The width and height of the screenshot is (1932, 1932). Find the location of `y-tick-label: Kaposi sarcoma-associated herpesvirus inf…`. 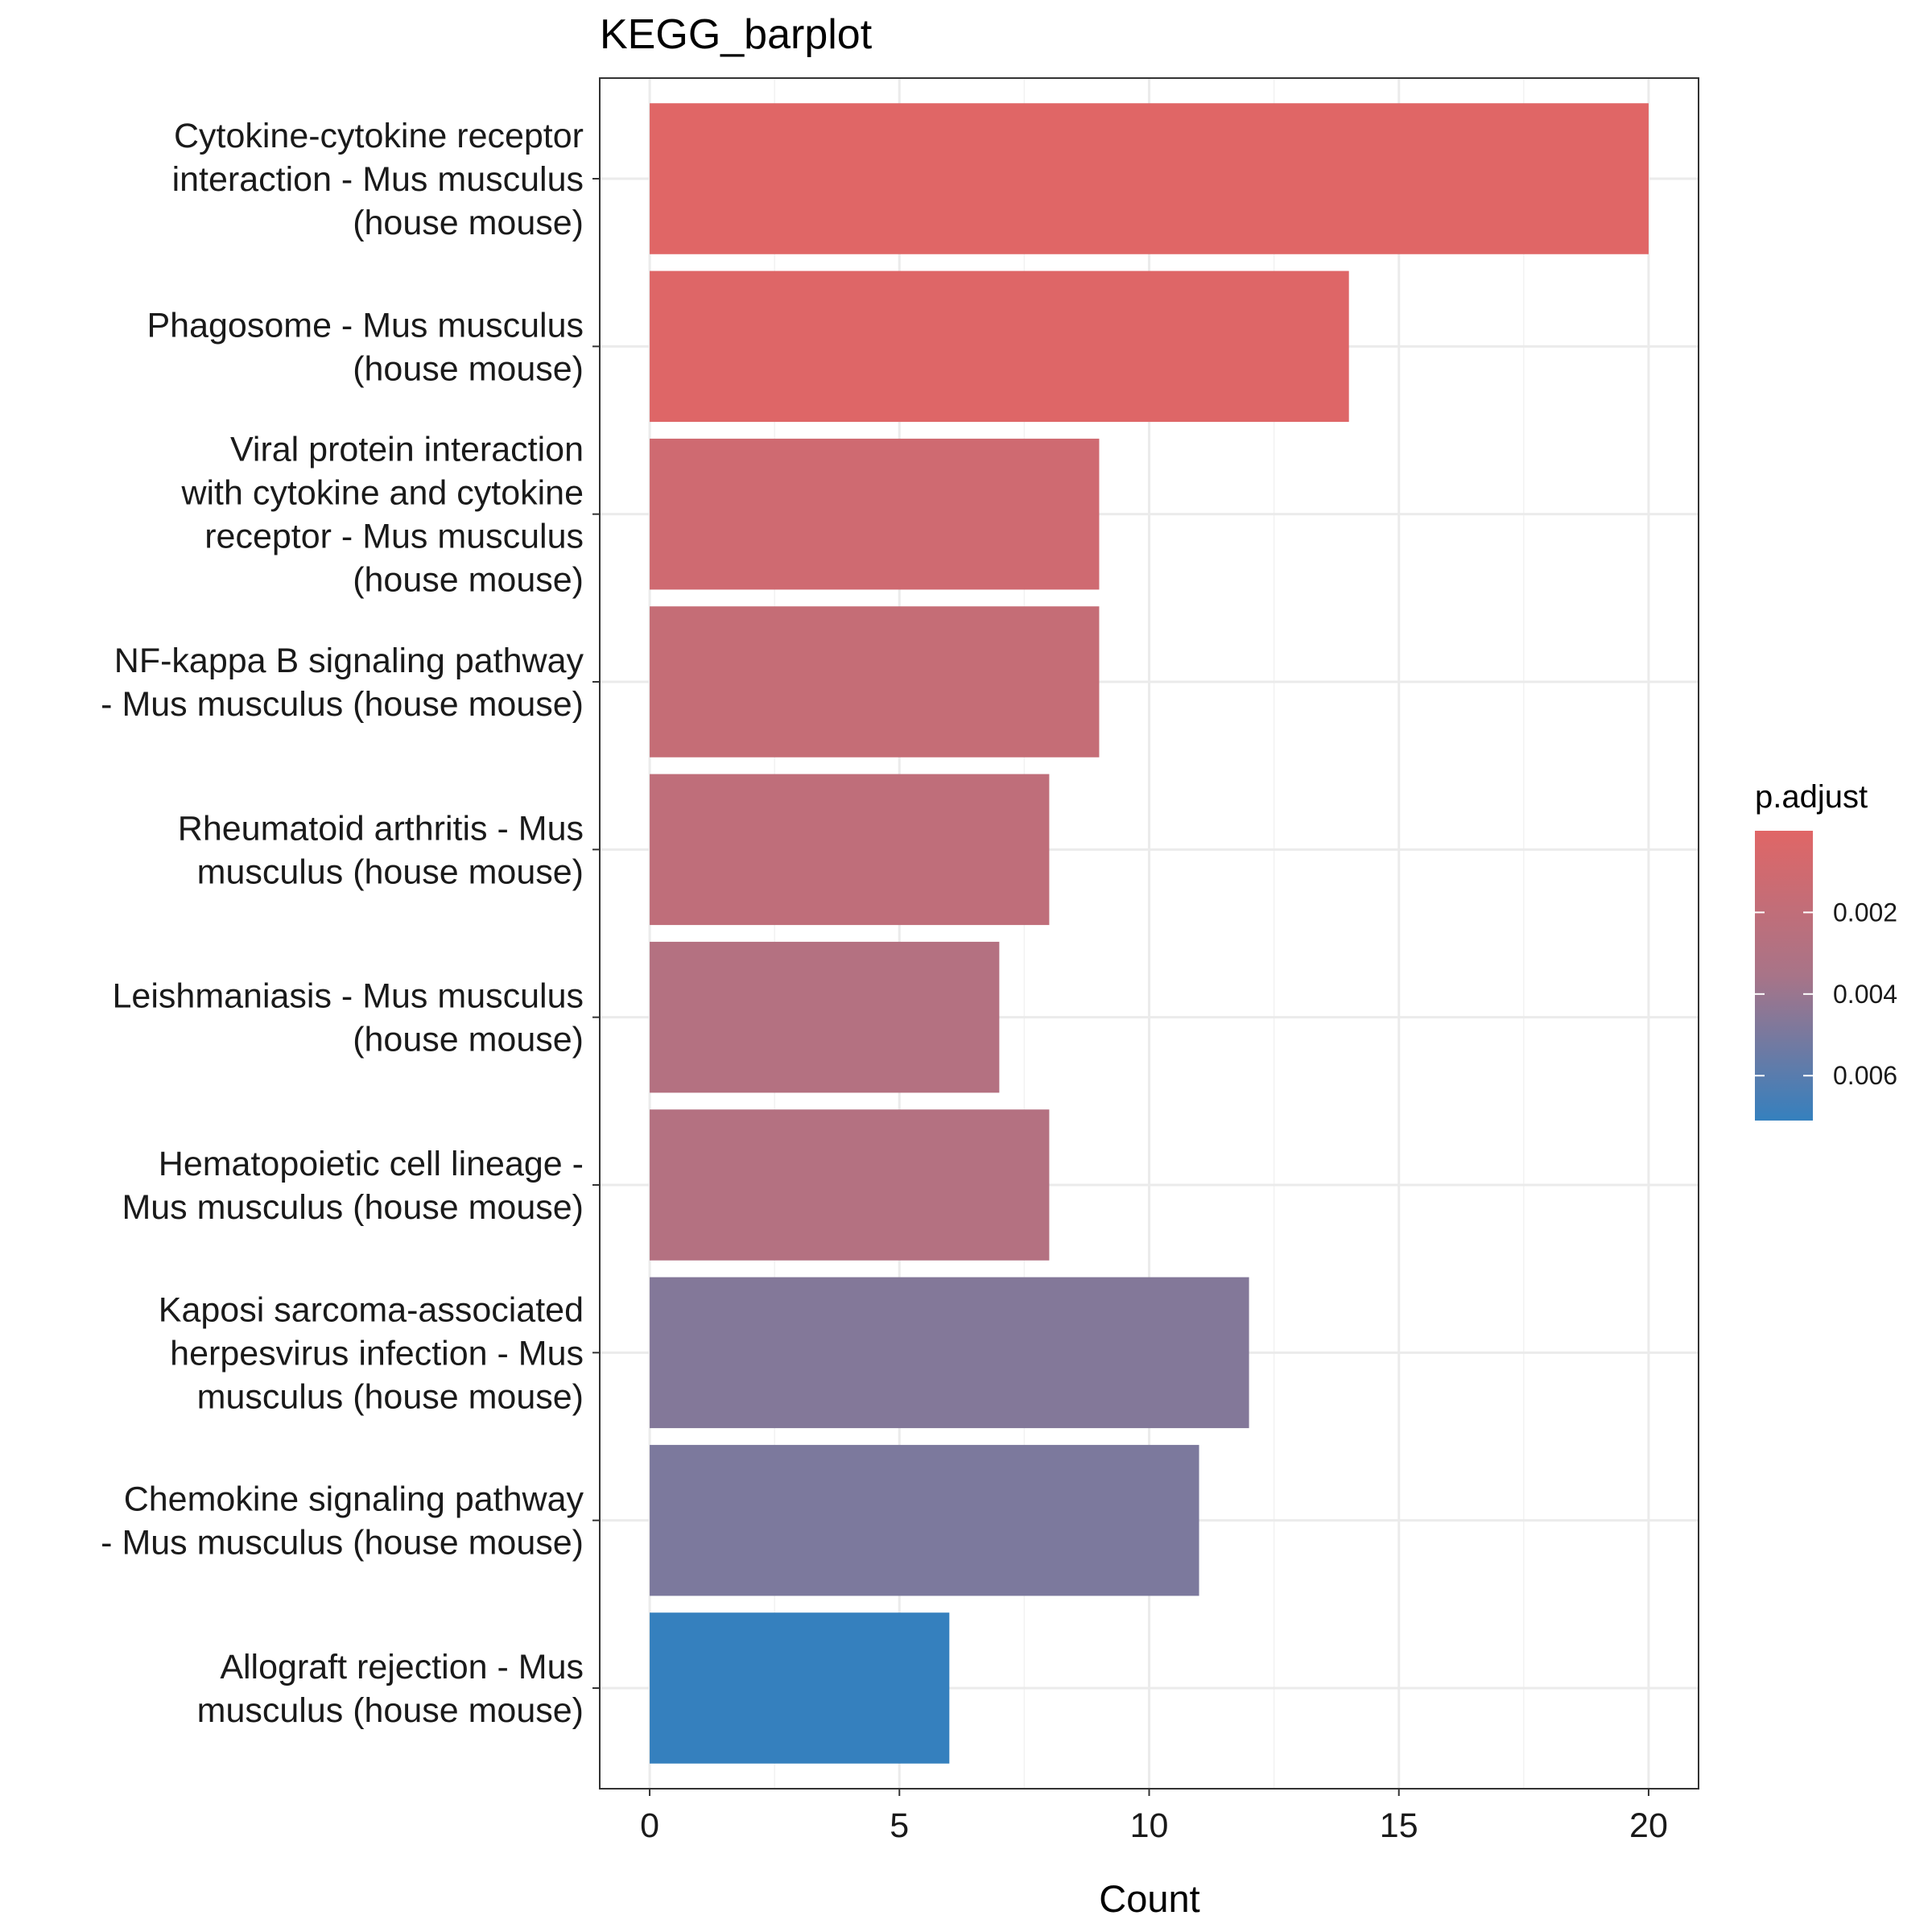

y-tick-label: Kaposi sarcoma-associated herpesvirus inf… is located at coordinates (371, 1353).